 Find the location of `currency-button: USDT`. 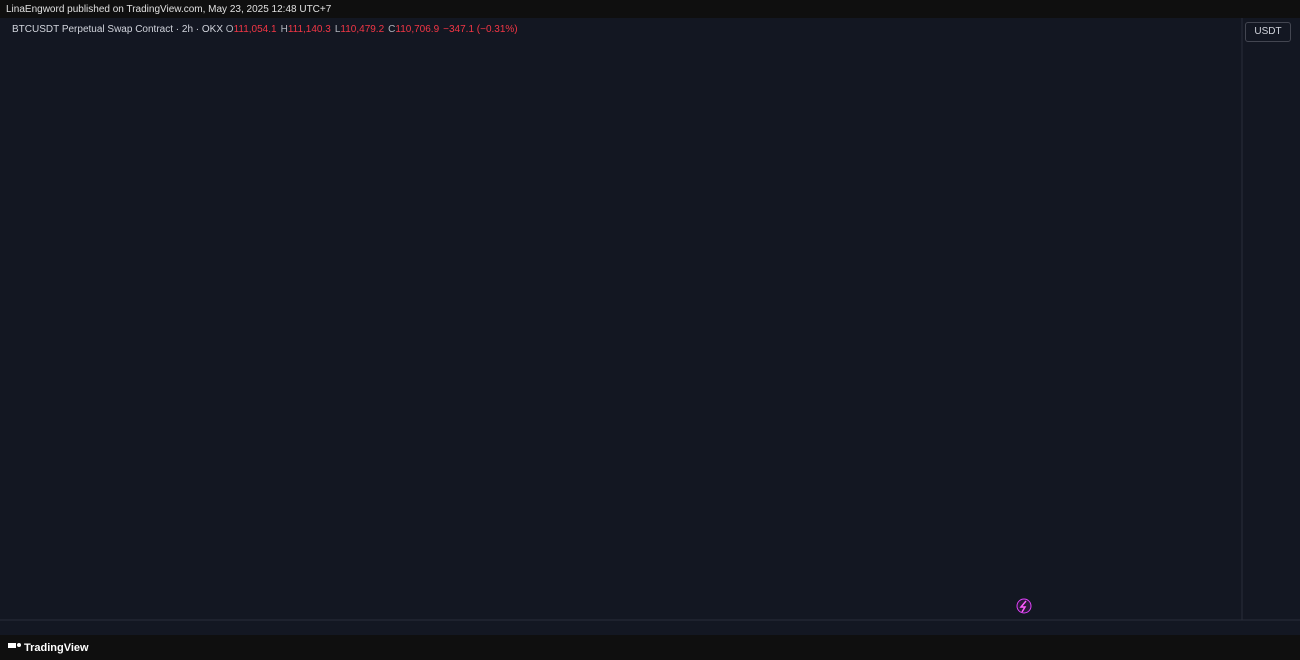

currency-button: USDT is located at coordinates (1268, 32).